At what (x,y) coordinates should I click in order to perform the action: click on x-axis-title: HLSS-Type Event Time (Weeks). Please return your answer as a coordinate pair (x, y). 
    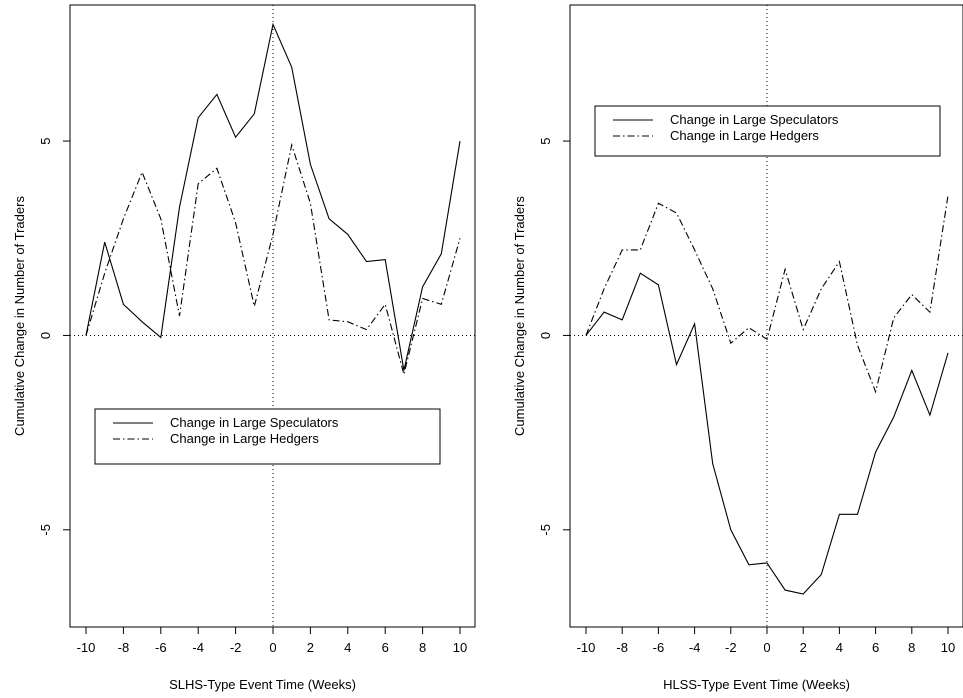
    Looking at the image, I should click on (756, 684).